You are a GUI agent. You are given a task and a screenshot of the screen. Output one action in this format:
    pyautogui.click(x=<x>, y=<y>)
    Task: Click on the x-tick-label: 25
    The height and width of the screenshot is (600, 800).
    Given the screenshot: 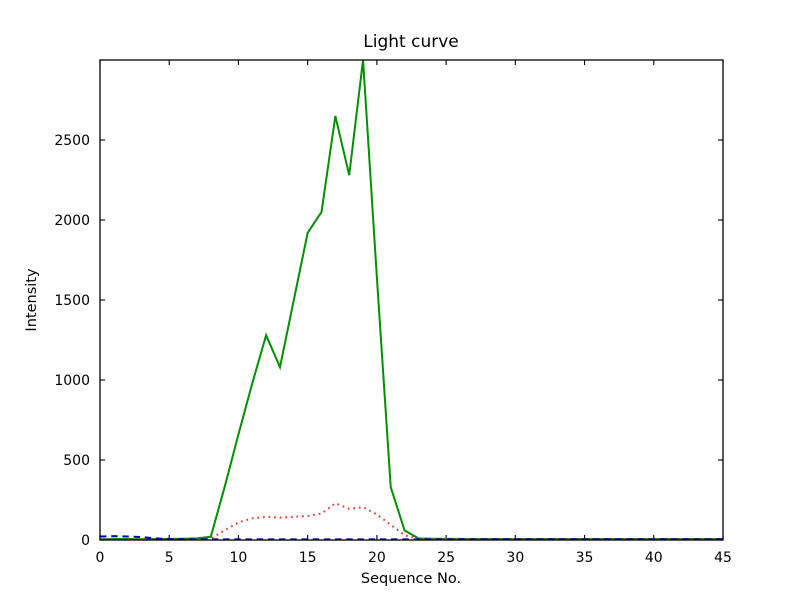 What is the action you would take?
    pyautogui.click(x=446, y=558)
    